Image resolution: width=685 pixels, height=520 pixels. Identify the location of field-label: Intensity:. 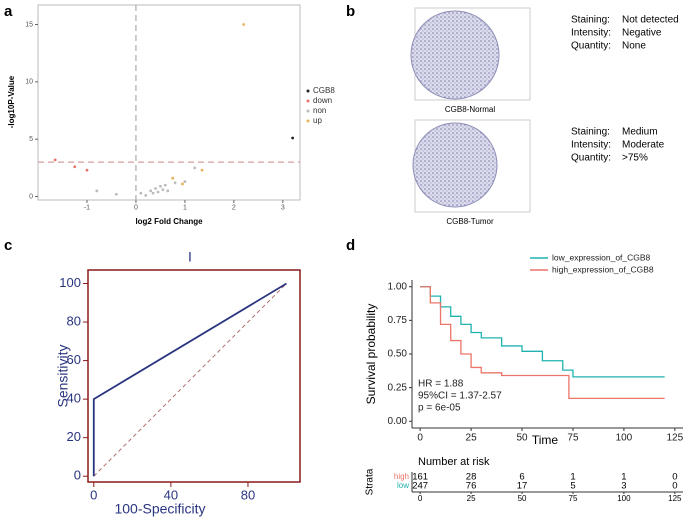
(591, 145).